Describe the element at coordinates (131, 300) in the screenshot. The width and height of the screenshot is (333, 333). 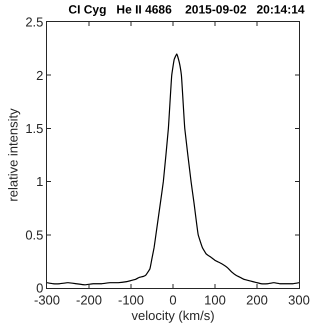
I see `x-tick-label: -100` at that location.